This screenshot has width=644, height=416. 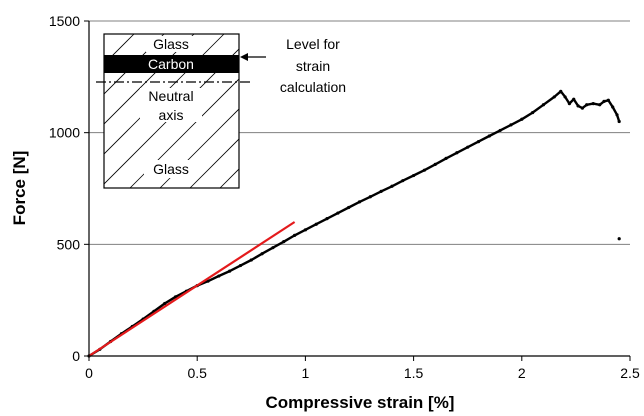 I want to click on x-axis-ticks: 0 0.5 1 1.5 2 2.5, so click(x=362, y=368).